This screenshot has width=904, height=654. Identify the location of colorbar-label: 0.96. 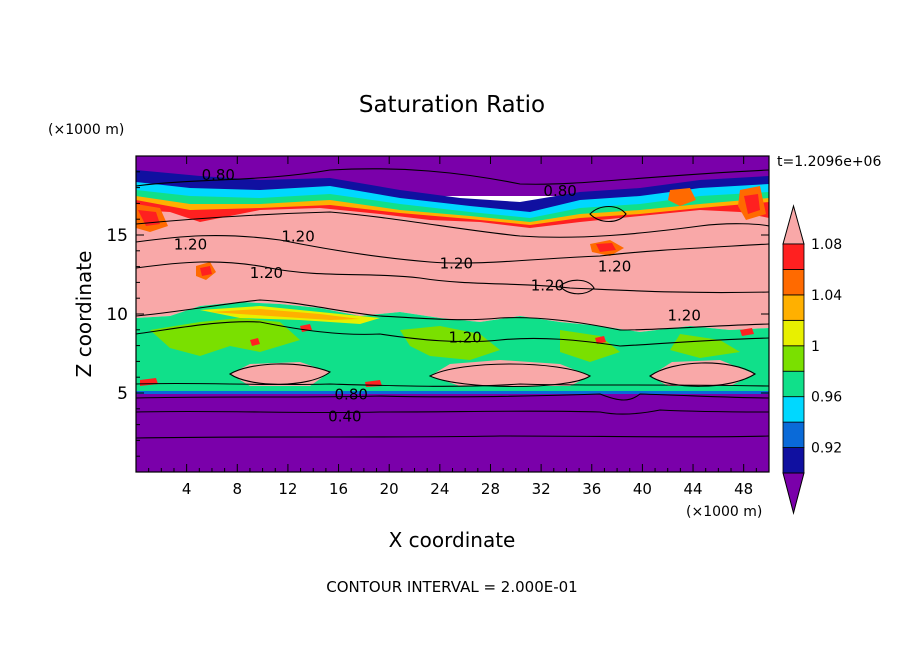
(826, 398).